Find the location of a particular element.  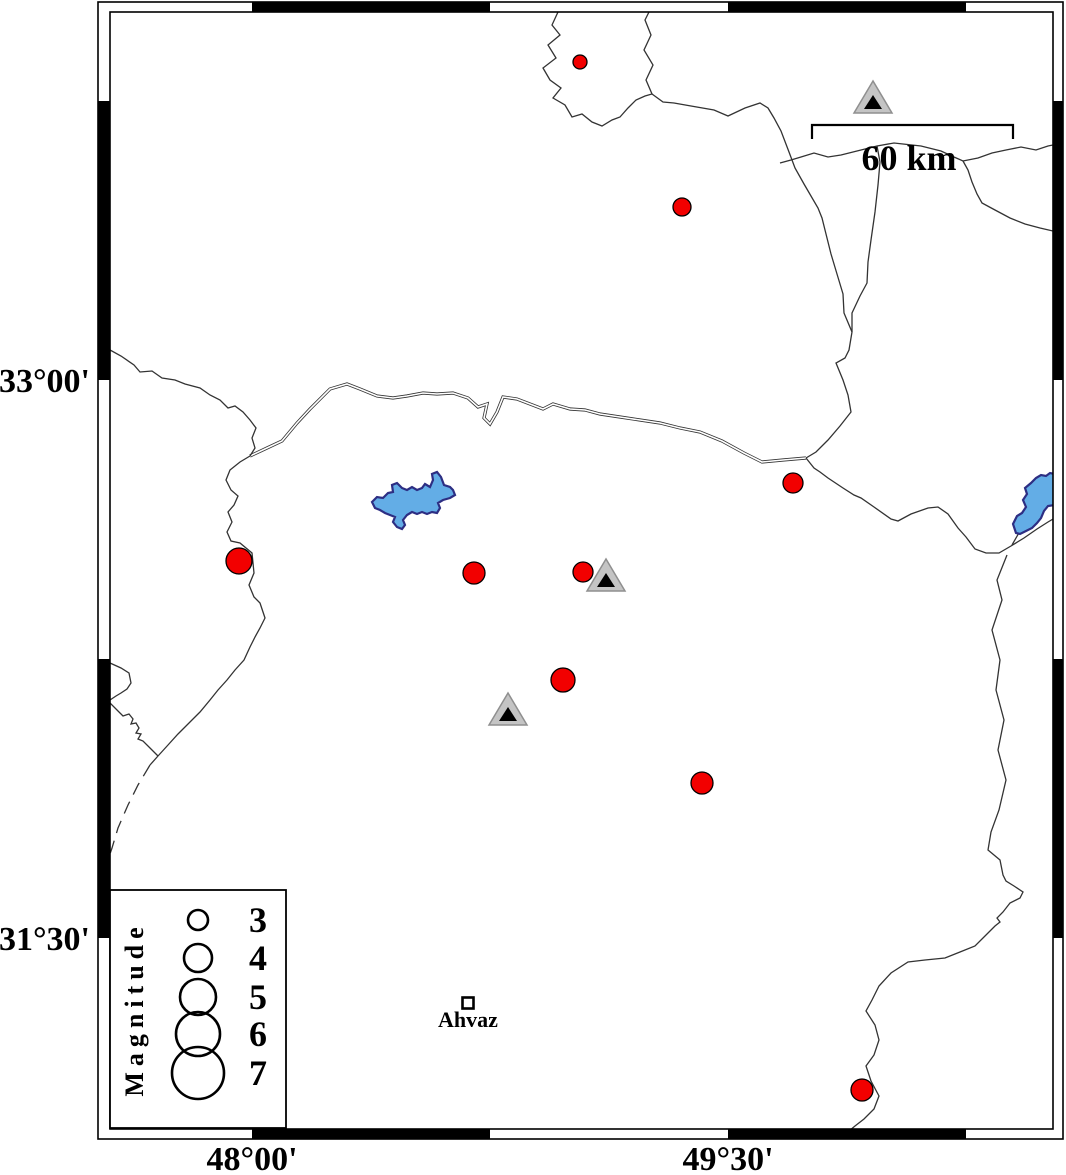

legend-magnitude-label: 6 is located at coordinates (258, 1034).